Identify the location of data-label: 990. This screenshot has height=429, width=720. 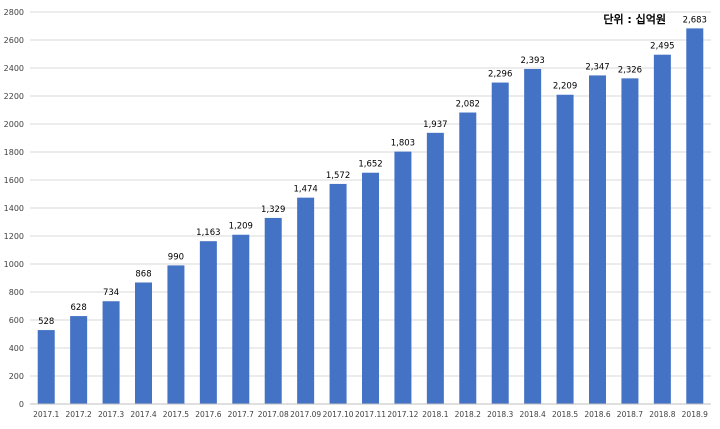
(176, 257).